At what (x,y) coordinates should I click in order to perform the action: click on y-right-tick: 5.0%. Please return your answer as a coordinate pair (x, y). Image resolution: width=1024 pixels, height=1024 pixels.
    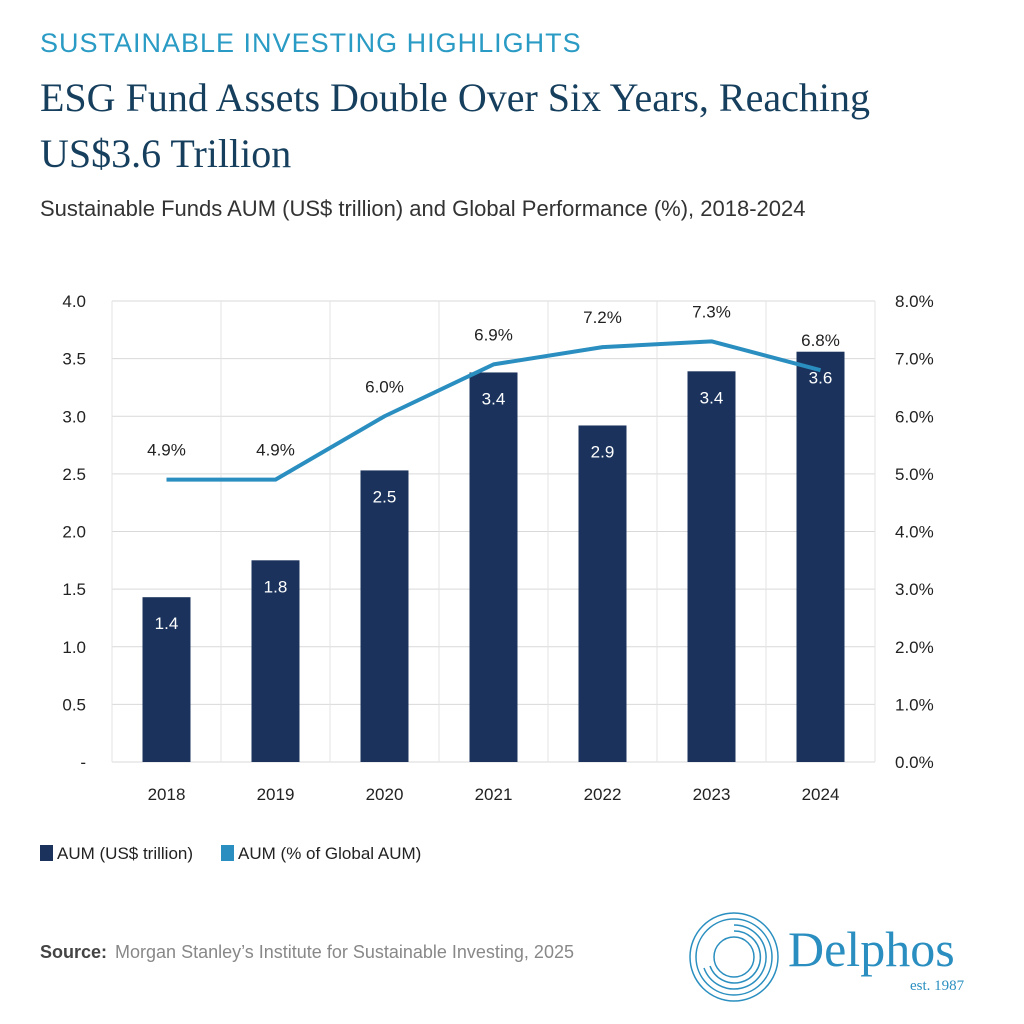
    Looking at the image, I should click on (914, 474).